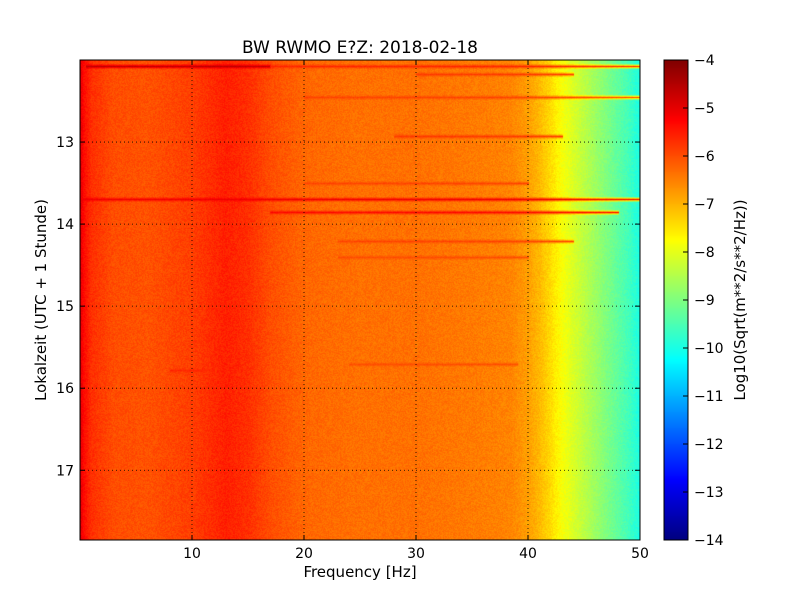 This screenshot has width=800, height=600. What do you see at coordinates (304, 554) in the screenshot?
I see `x-tick-label: 20` at bounding box center [304, 554].